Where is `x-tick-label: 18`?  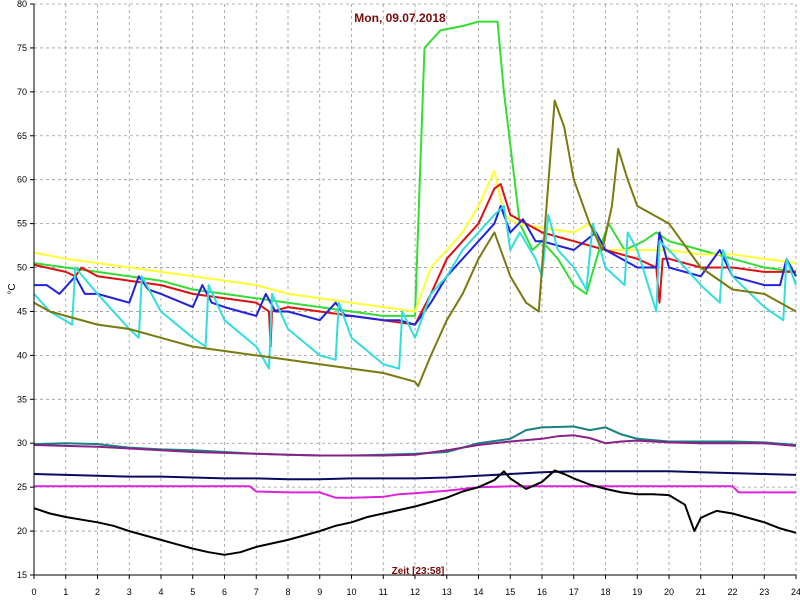 x-tick-label: 18 is located at coordinates (605, 592).